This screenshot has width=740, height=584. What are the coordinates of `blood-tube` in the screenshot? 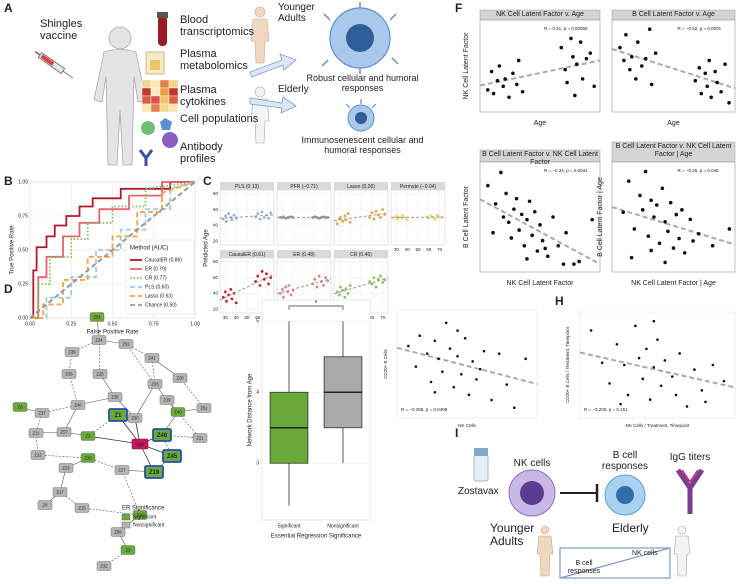 It's located at (162, 29).